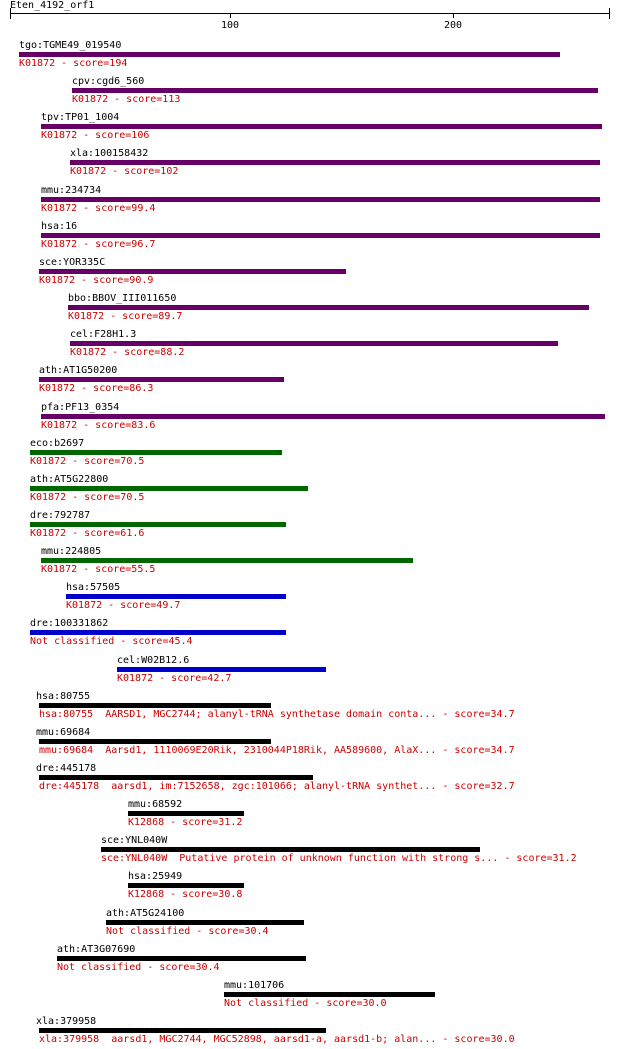  I want to click on hit-description: Not classified - score=30.0, so click(305, 1003).